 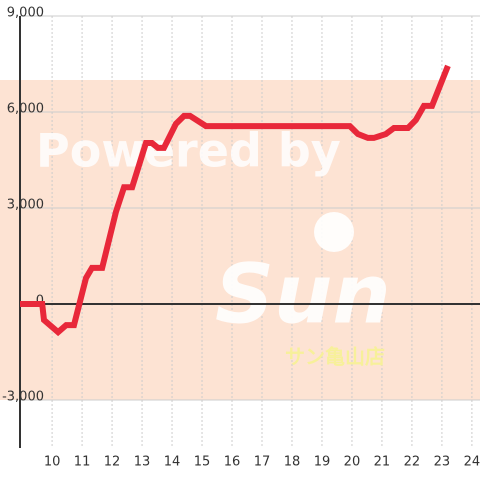 I want to click on x-tick-label: 14, so click(x=172, y=462).